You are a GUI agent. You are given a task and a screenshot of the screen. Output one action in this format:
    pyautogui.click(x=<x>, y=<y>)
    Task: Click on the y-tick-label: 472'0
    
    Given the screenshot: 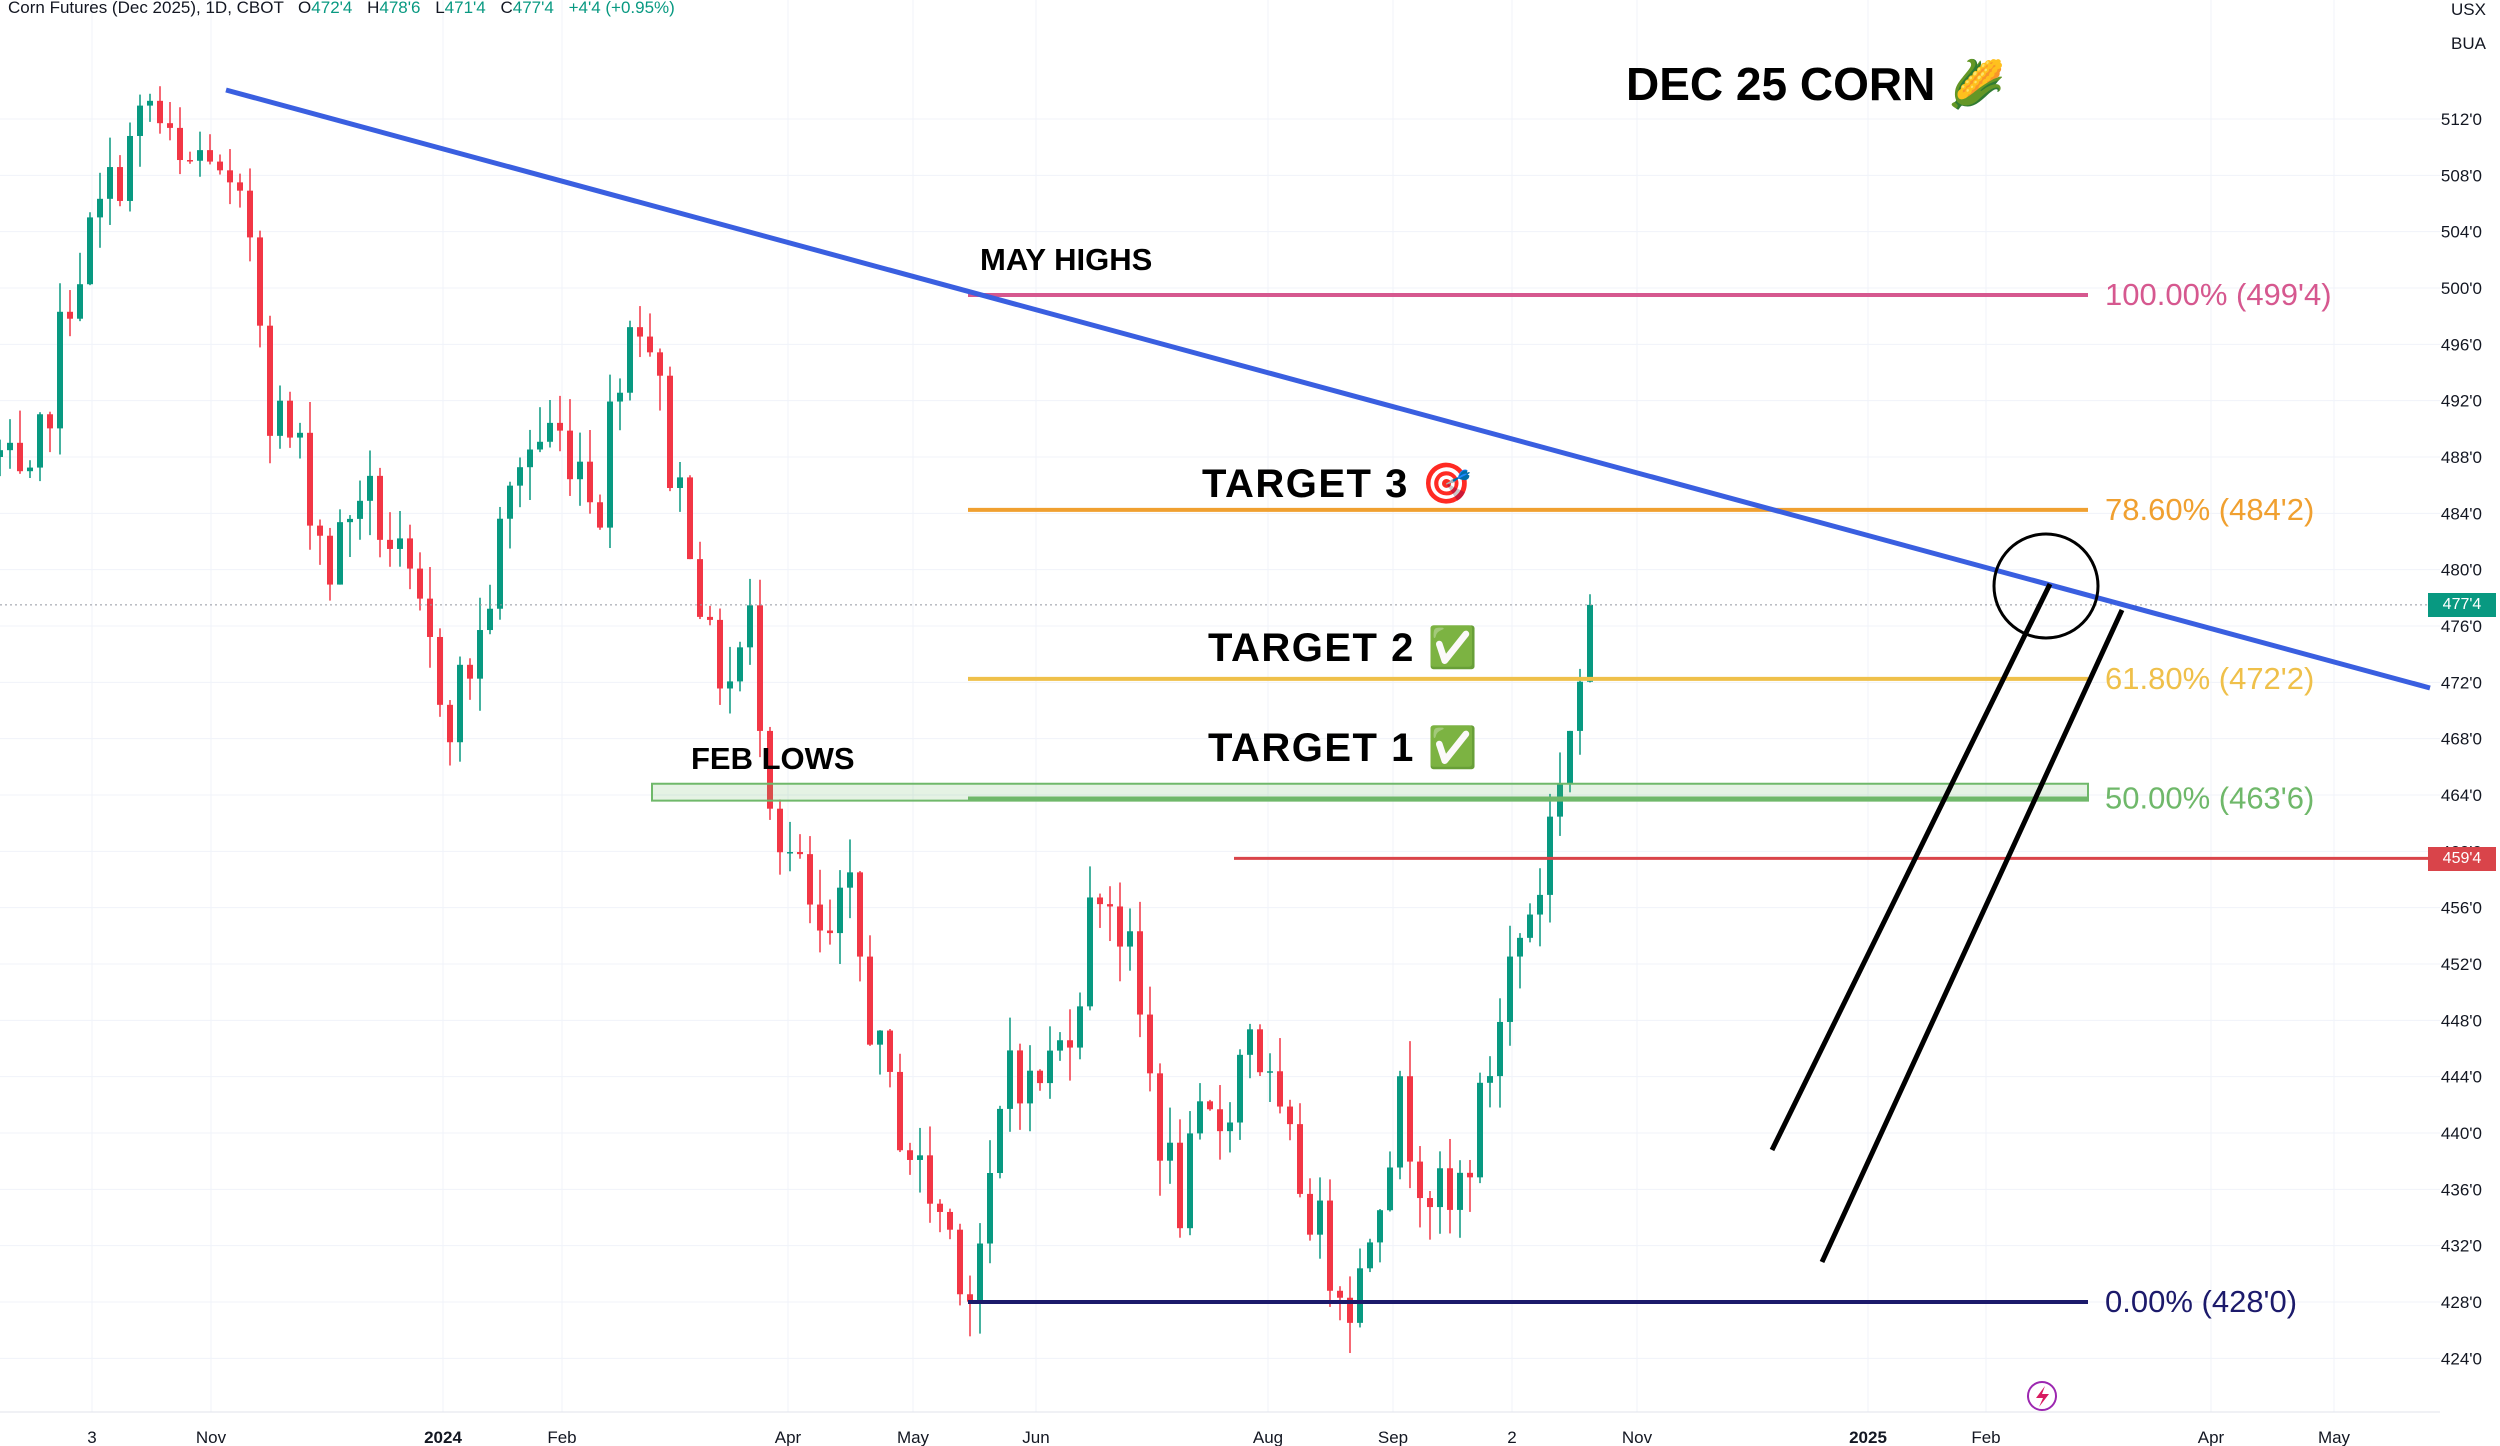 What is the action you would take?
    pyautogui.click(x=2461, y=682)
    